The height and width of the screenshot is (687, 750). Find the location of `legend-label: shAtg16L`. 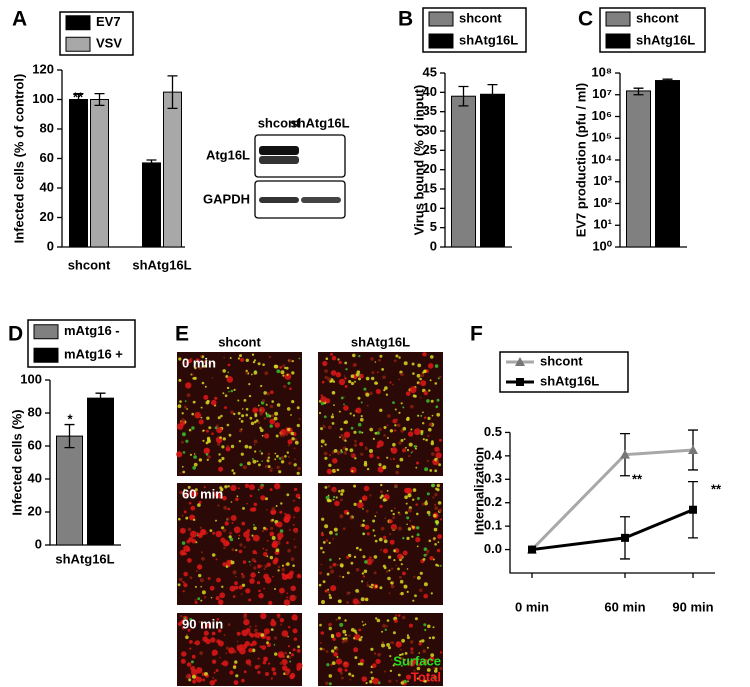

legend-label: shAtg16L is located at coordinates (488, 39).